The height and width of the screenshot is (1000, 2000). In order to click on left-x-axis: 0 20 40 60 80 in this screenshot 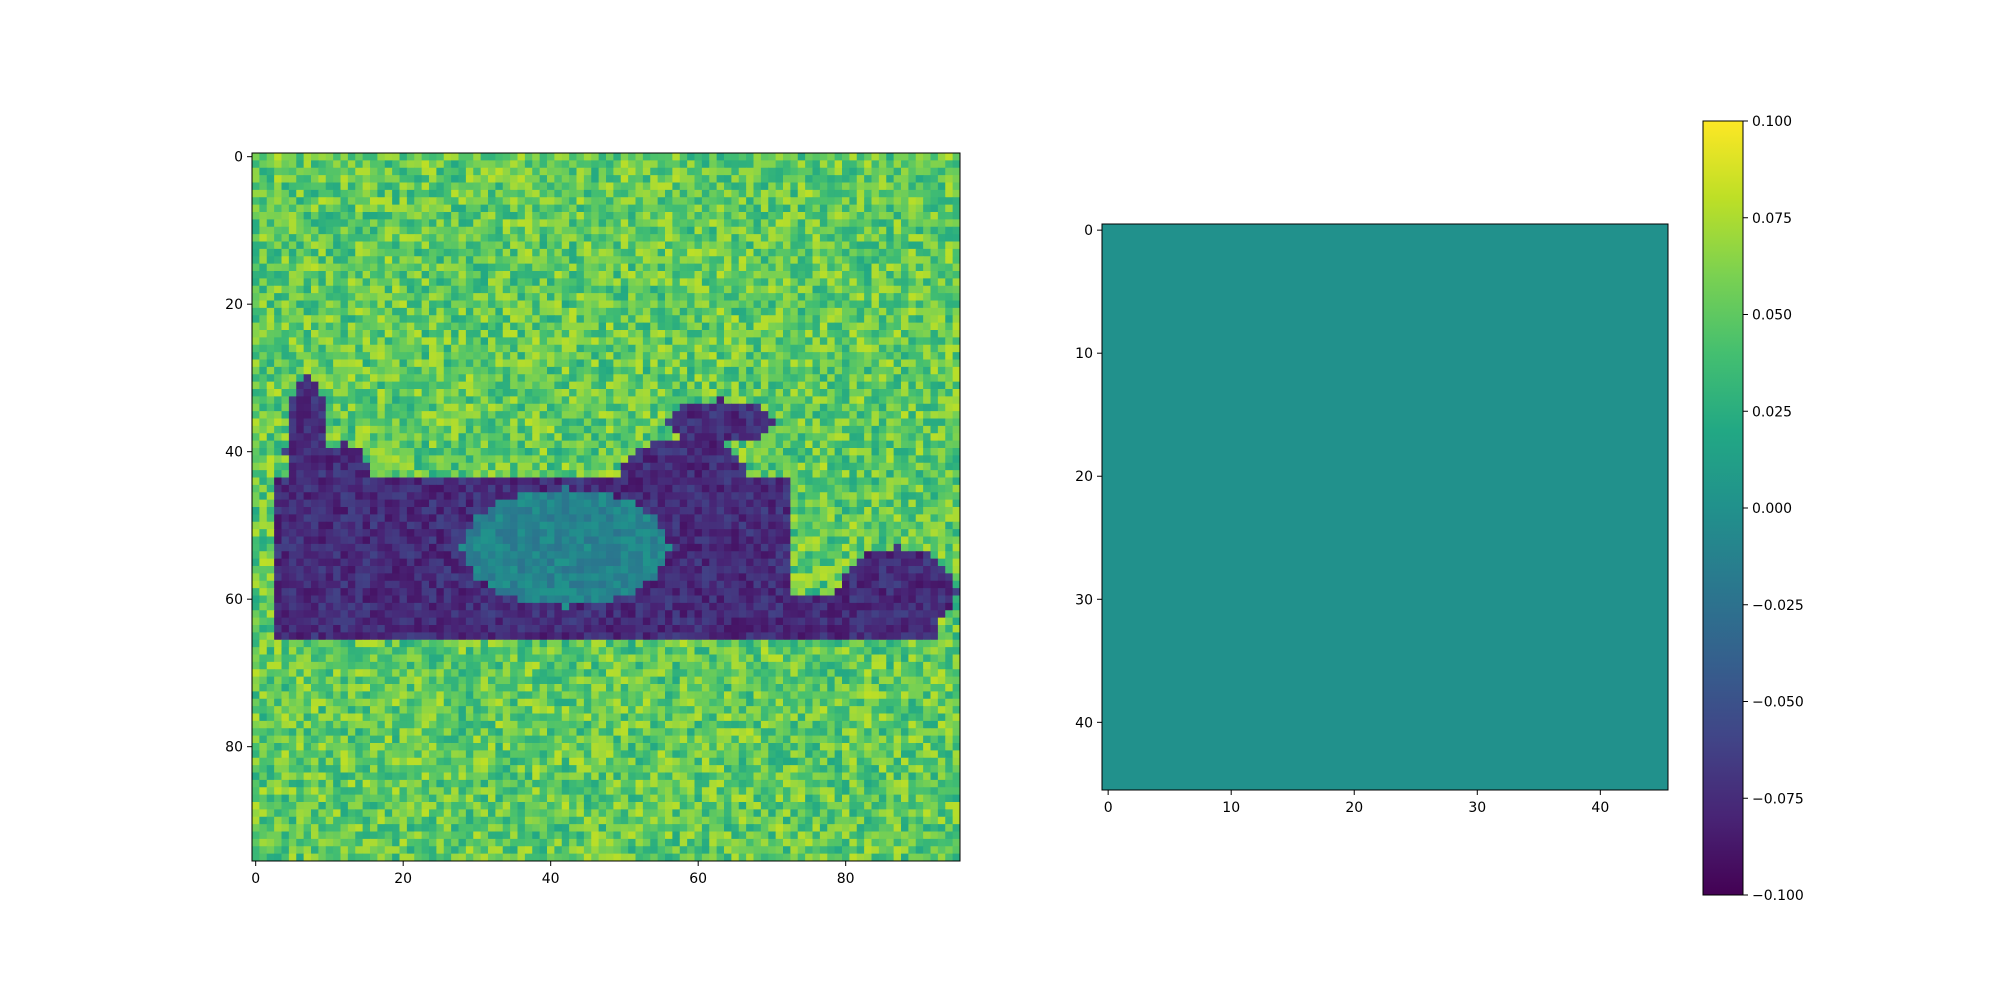, I will do `click(553, 874)`.